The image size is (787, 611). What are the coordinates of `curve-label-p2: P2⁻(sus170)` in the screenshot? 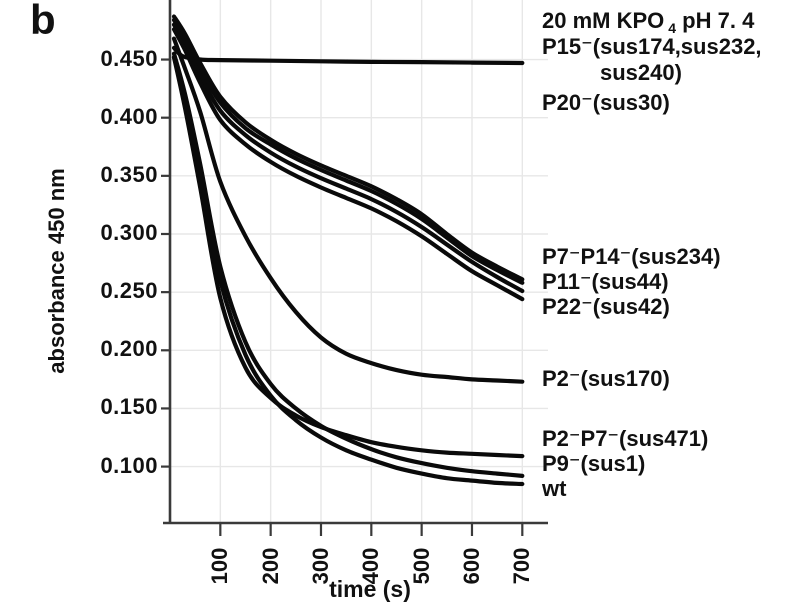 It's located at (606, 378).